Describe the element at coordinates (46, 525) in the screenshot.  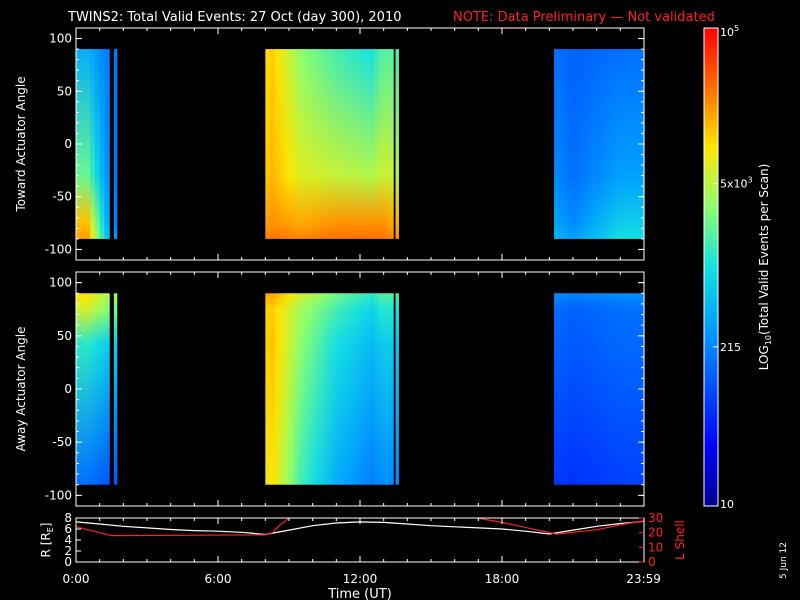
I see `left-axis-label-end: ]` at that location.